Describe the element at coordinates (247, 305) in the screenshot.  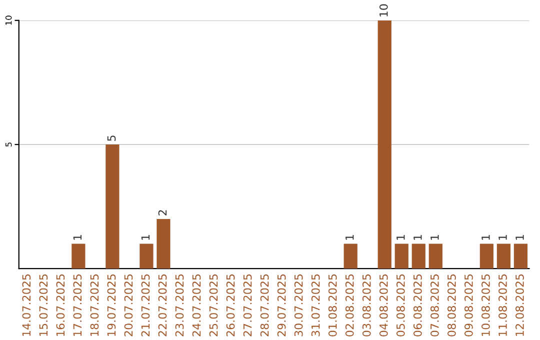
I see `x-tick-label: 27.07.2025` at that location.